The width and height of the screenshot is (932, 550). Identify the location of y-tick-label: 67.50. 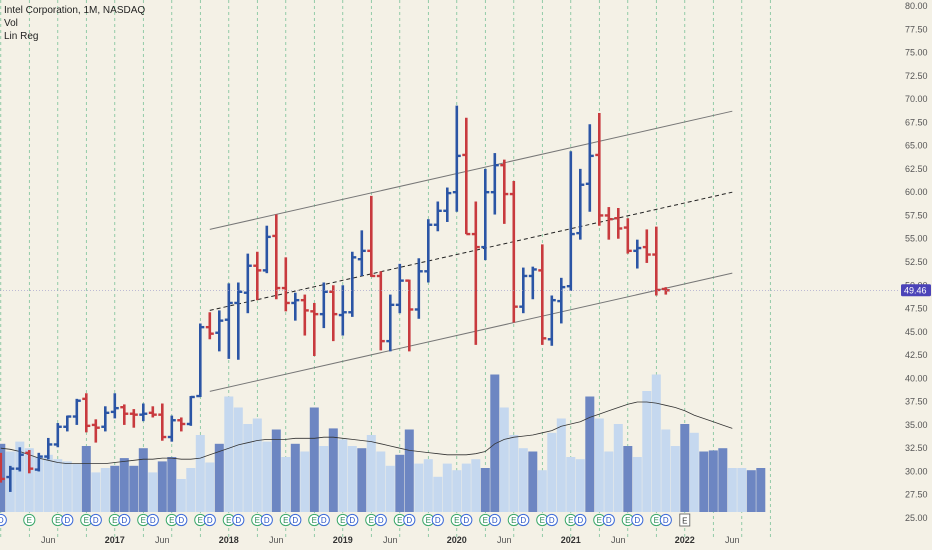
(916, 122).